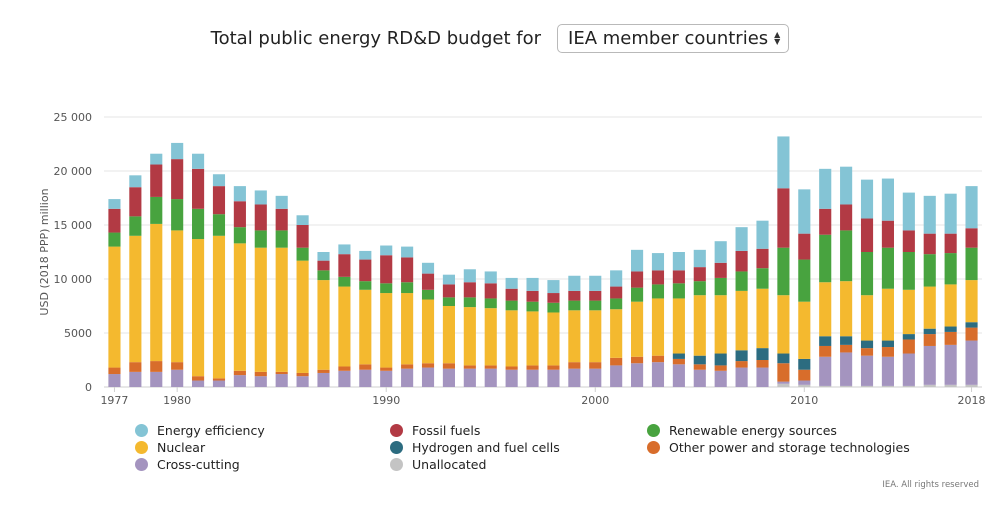 The height and width of the screenshot is (508, 1000). What do you see at coordinates (595, 400) in the screenshot?
I see `x-tick-label: 2000` at bounding box center [595, 400].